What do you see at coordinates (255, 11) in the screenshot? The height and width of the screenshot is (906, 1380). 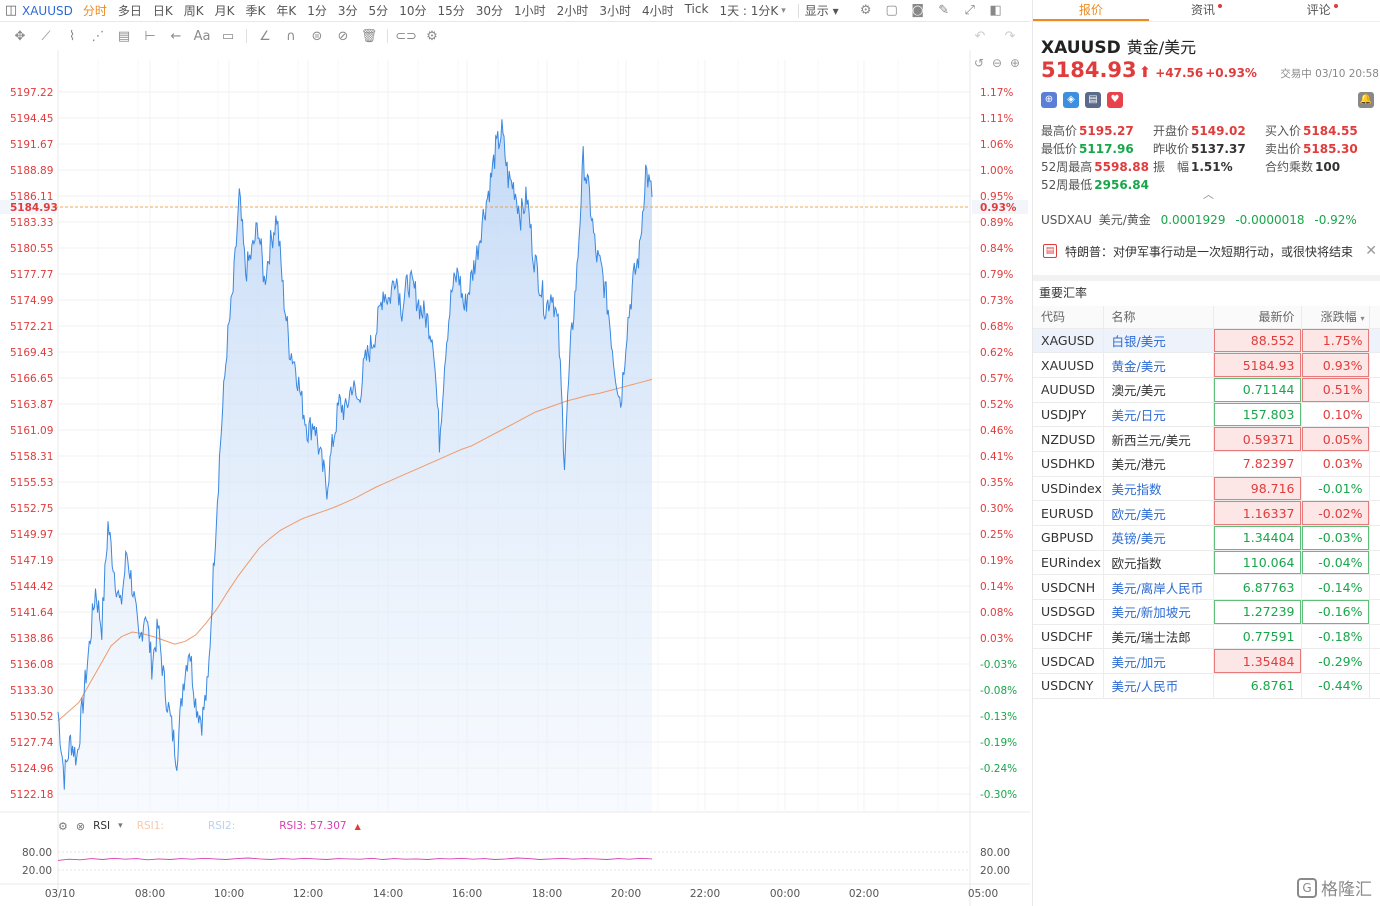 I see `timeframe-option: 季K` at bounding box center [255, 11].